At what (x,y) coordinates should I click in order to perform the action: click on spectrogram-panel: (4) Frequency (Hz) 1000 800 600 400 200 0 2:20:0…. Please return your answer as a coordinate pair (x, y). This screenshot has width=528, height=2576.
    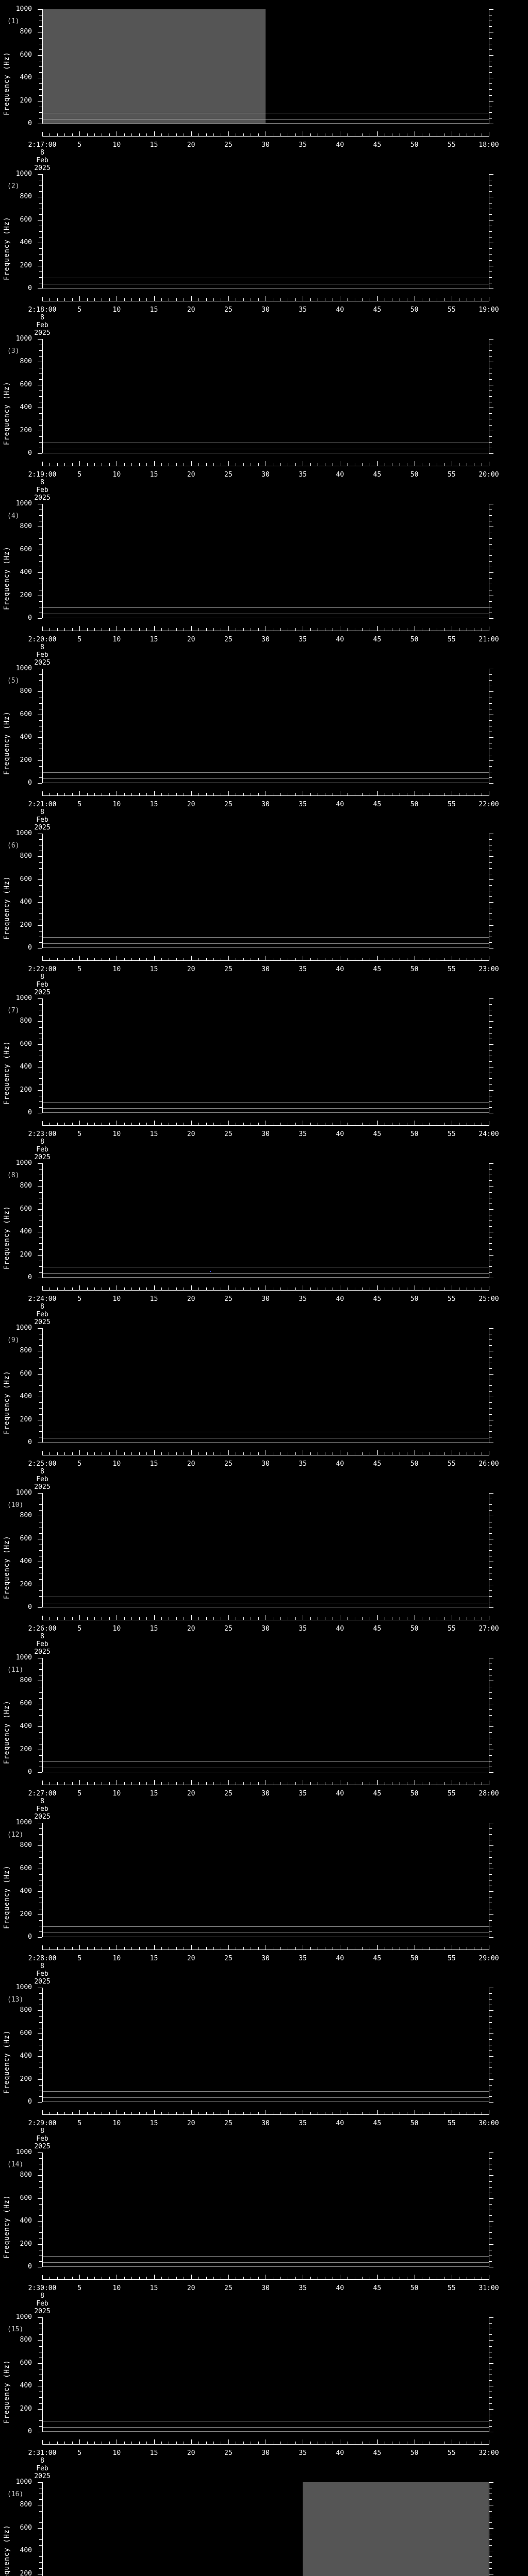
    Looking at the image, I should click on (264, 581).